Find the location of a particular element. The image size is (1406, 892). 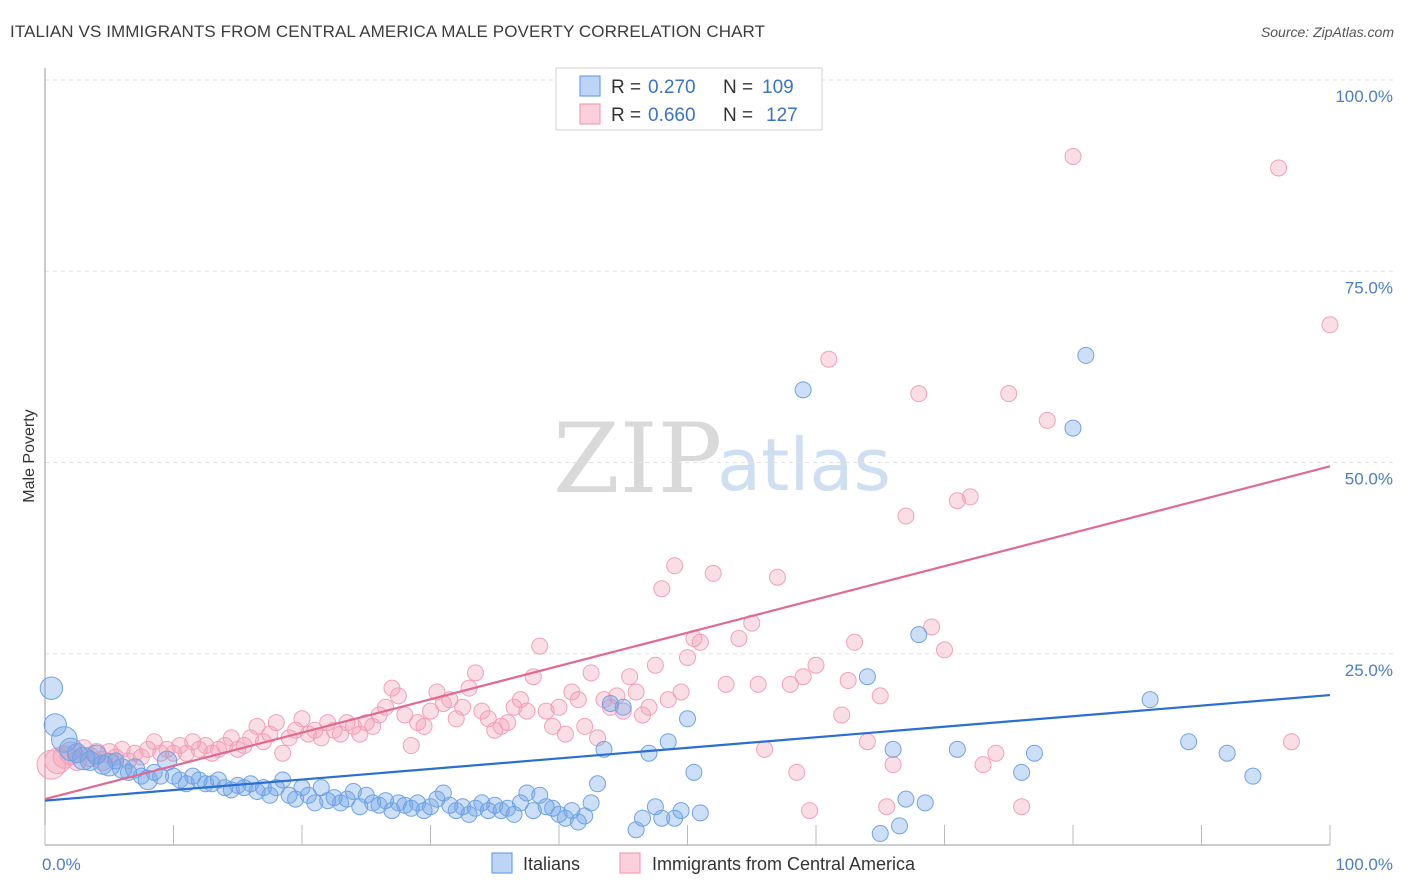

x-tick-label-min: 0.0% is located at coordinates (61, 864).